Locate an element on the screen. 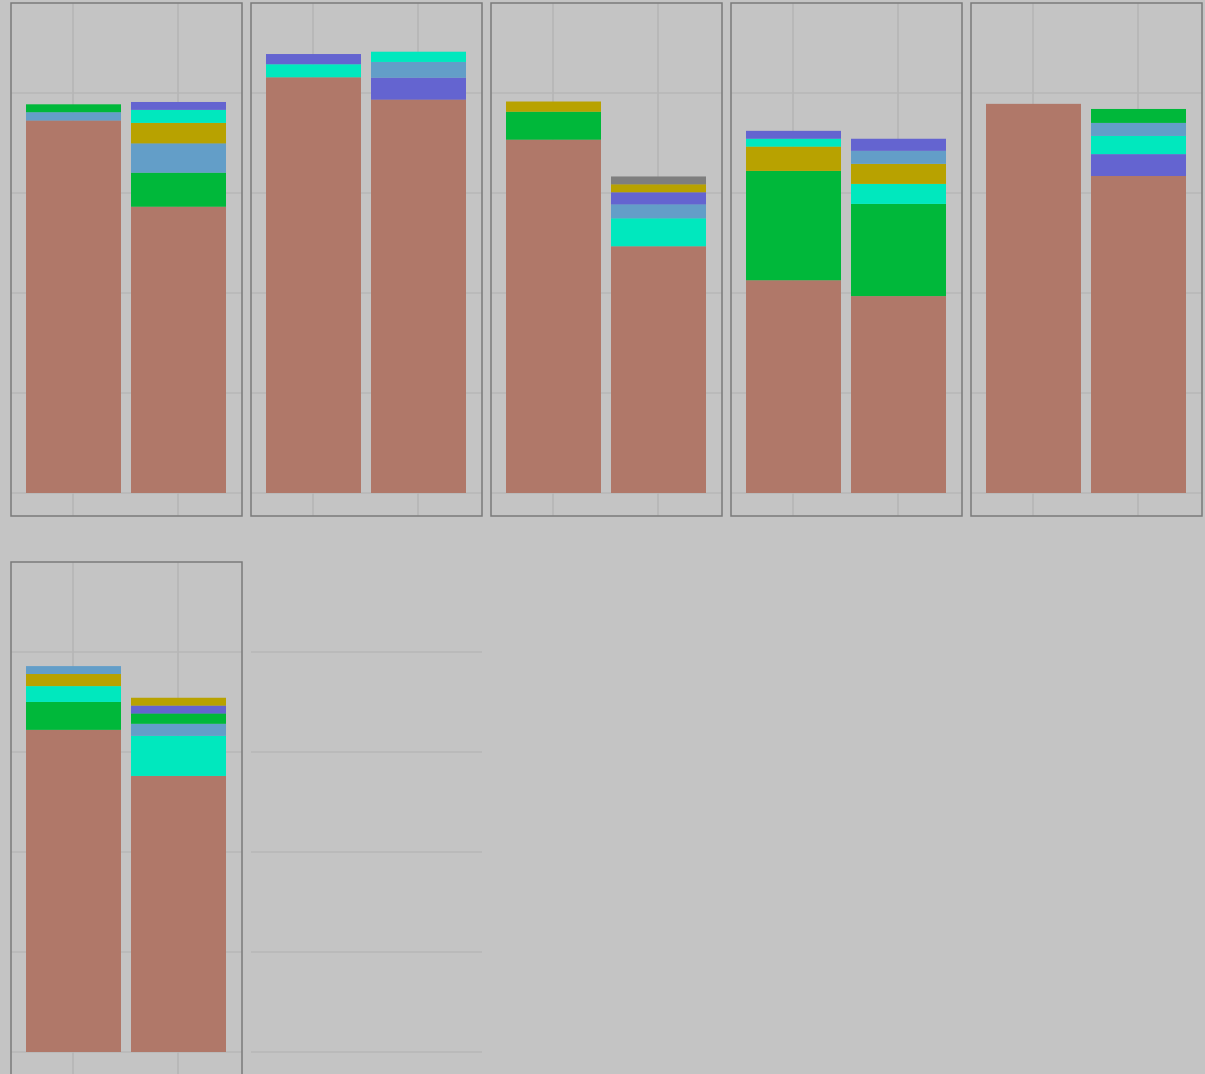 This screenshot has width=1205, height=1074. empty-panel-area is located at coordinates (366, 852).